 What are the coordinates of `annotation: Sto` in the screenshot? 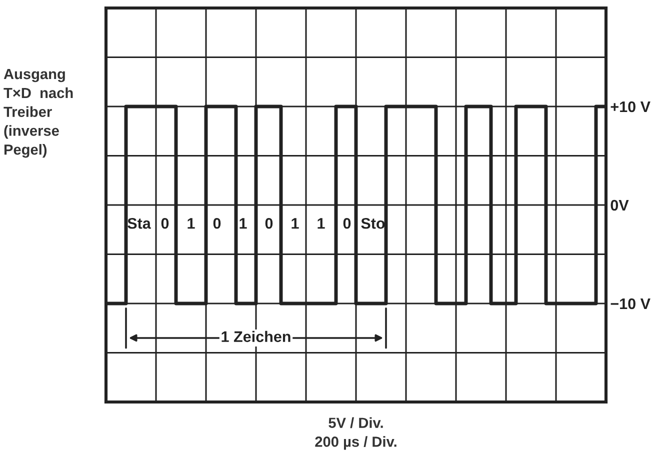 It's located at (373, 223).